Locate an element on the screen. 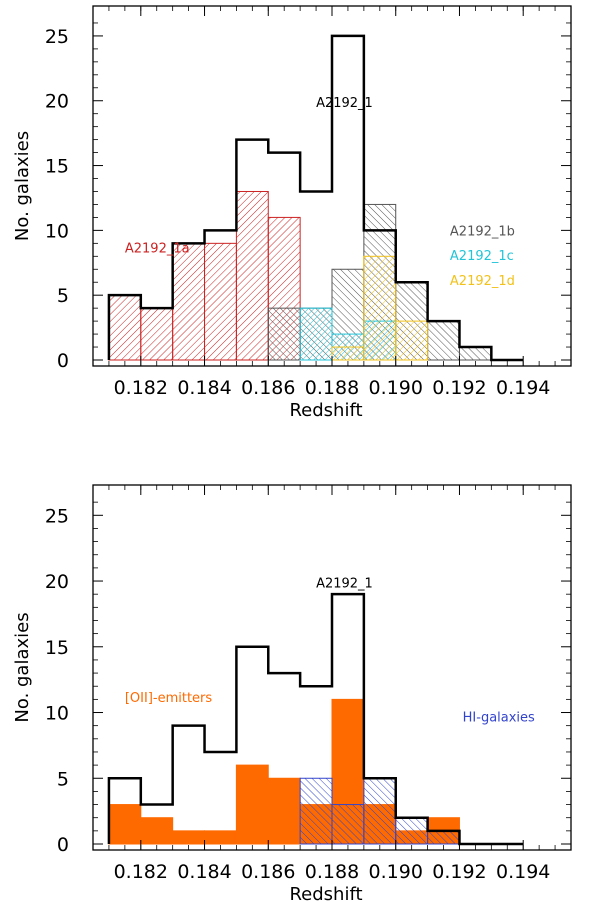 The height and width of the screenshot is (901, 592). annotation-oii-emitters: [OII]-emitters is located at coordinates (169, 698).